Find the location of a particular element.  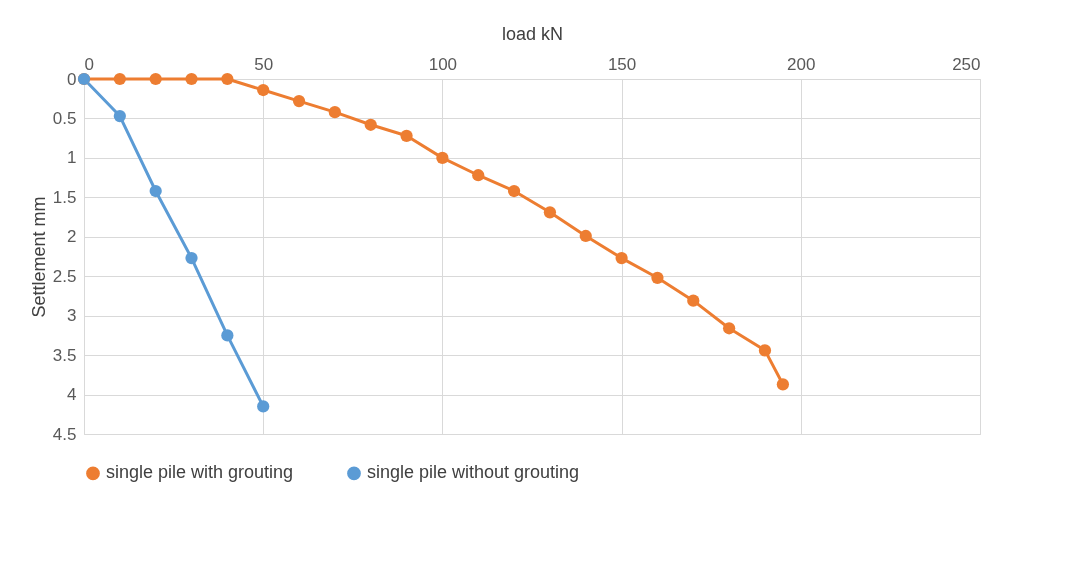

y-tick-label: 2 is located at coordinates (72, 237).